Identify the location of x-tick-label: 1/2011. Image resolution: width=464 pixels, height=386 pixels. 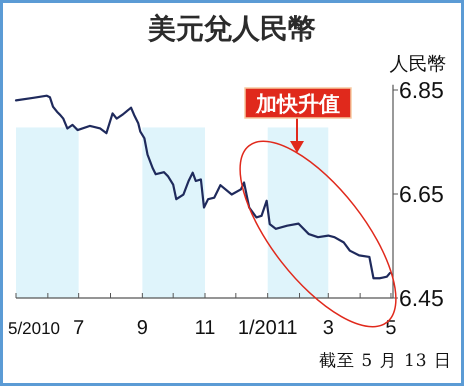
(268, 328).